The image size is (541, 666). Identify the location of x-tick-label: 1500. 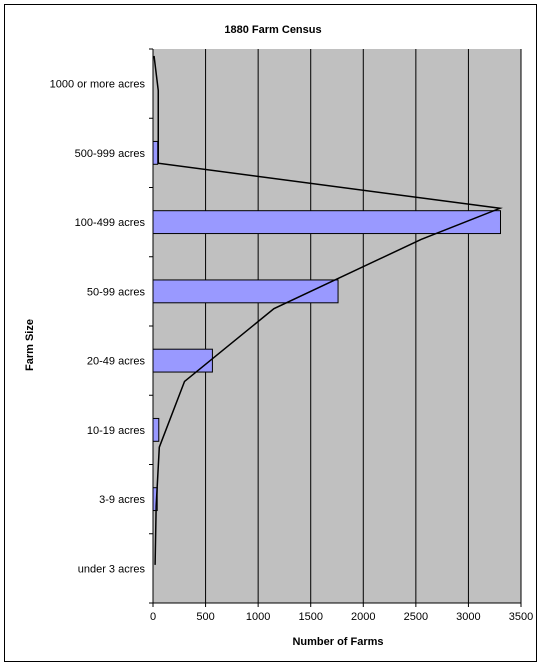
(310, 617).